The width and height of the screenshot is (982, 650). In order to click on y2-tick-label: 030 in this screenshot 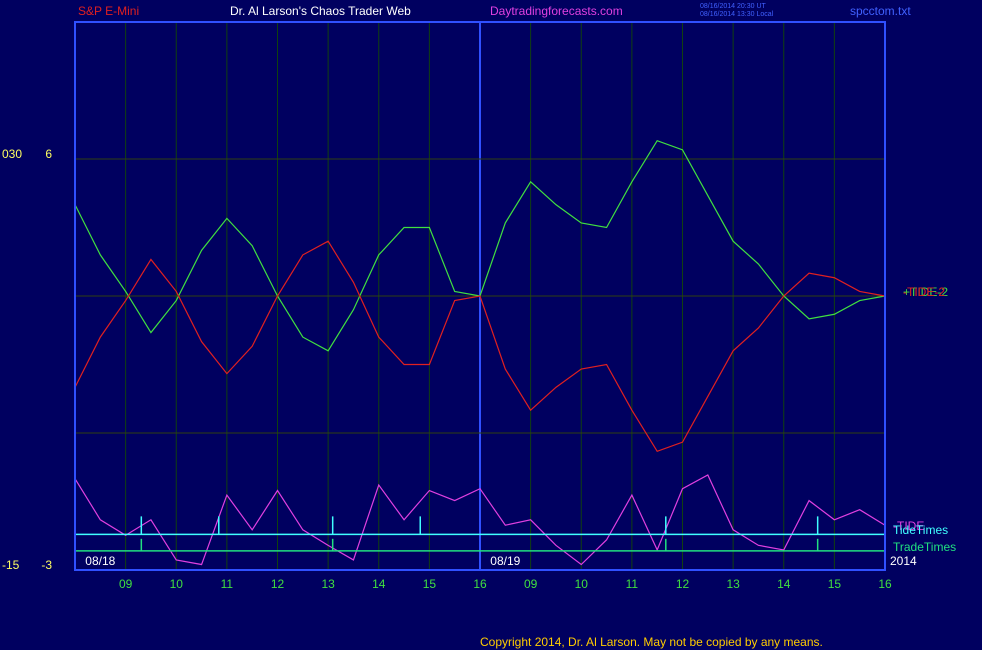, I will do `click(12, 154)`.